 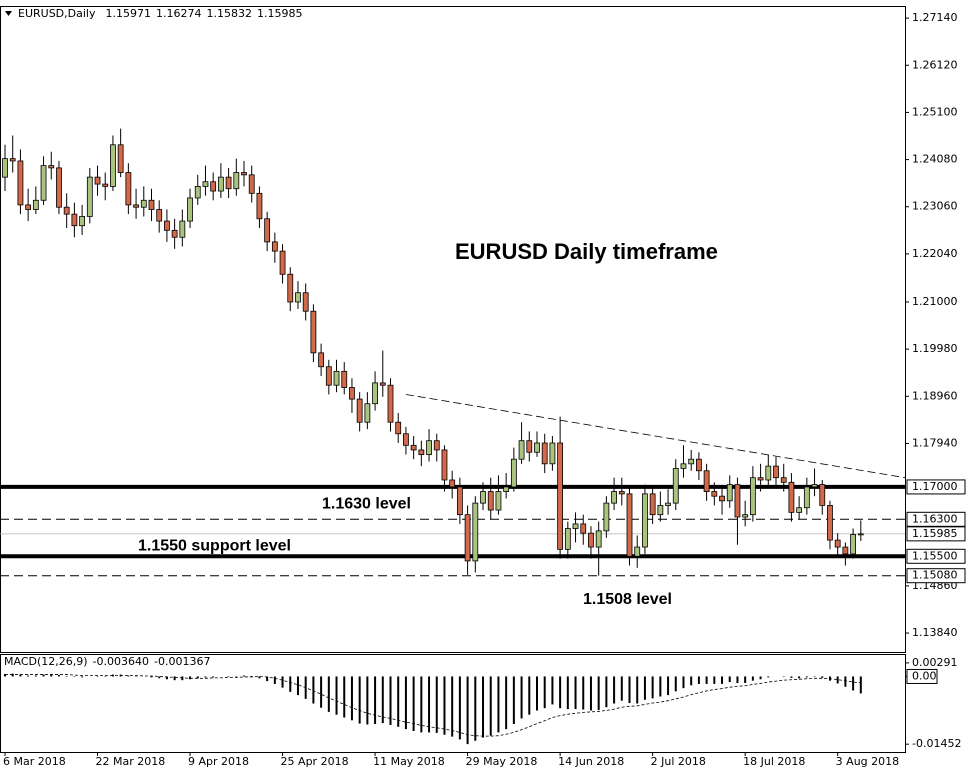 What do you see at coordinates (935, 395) in the screenshot?
I see `y-tick-label: 1.18960` at bounding box center [935, 395].